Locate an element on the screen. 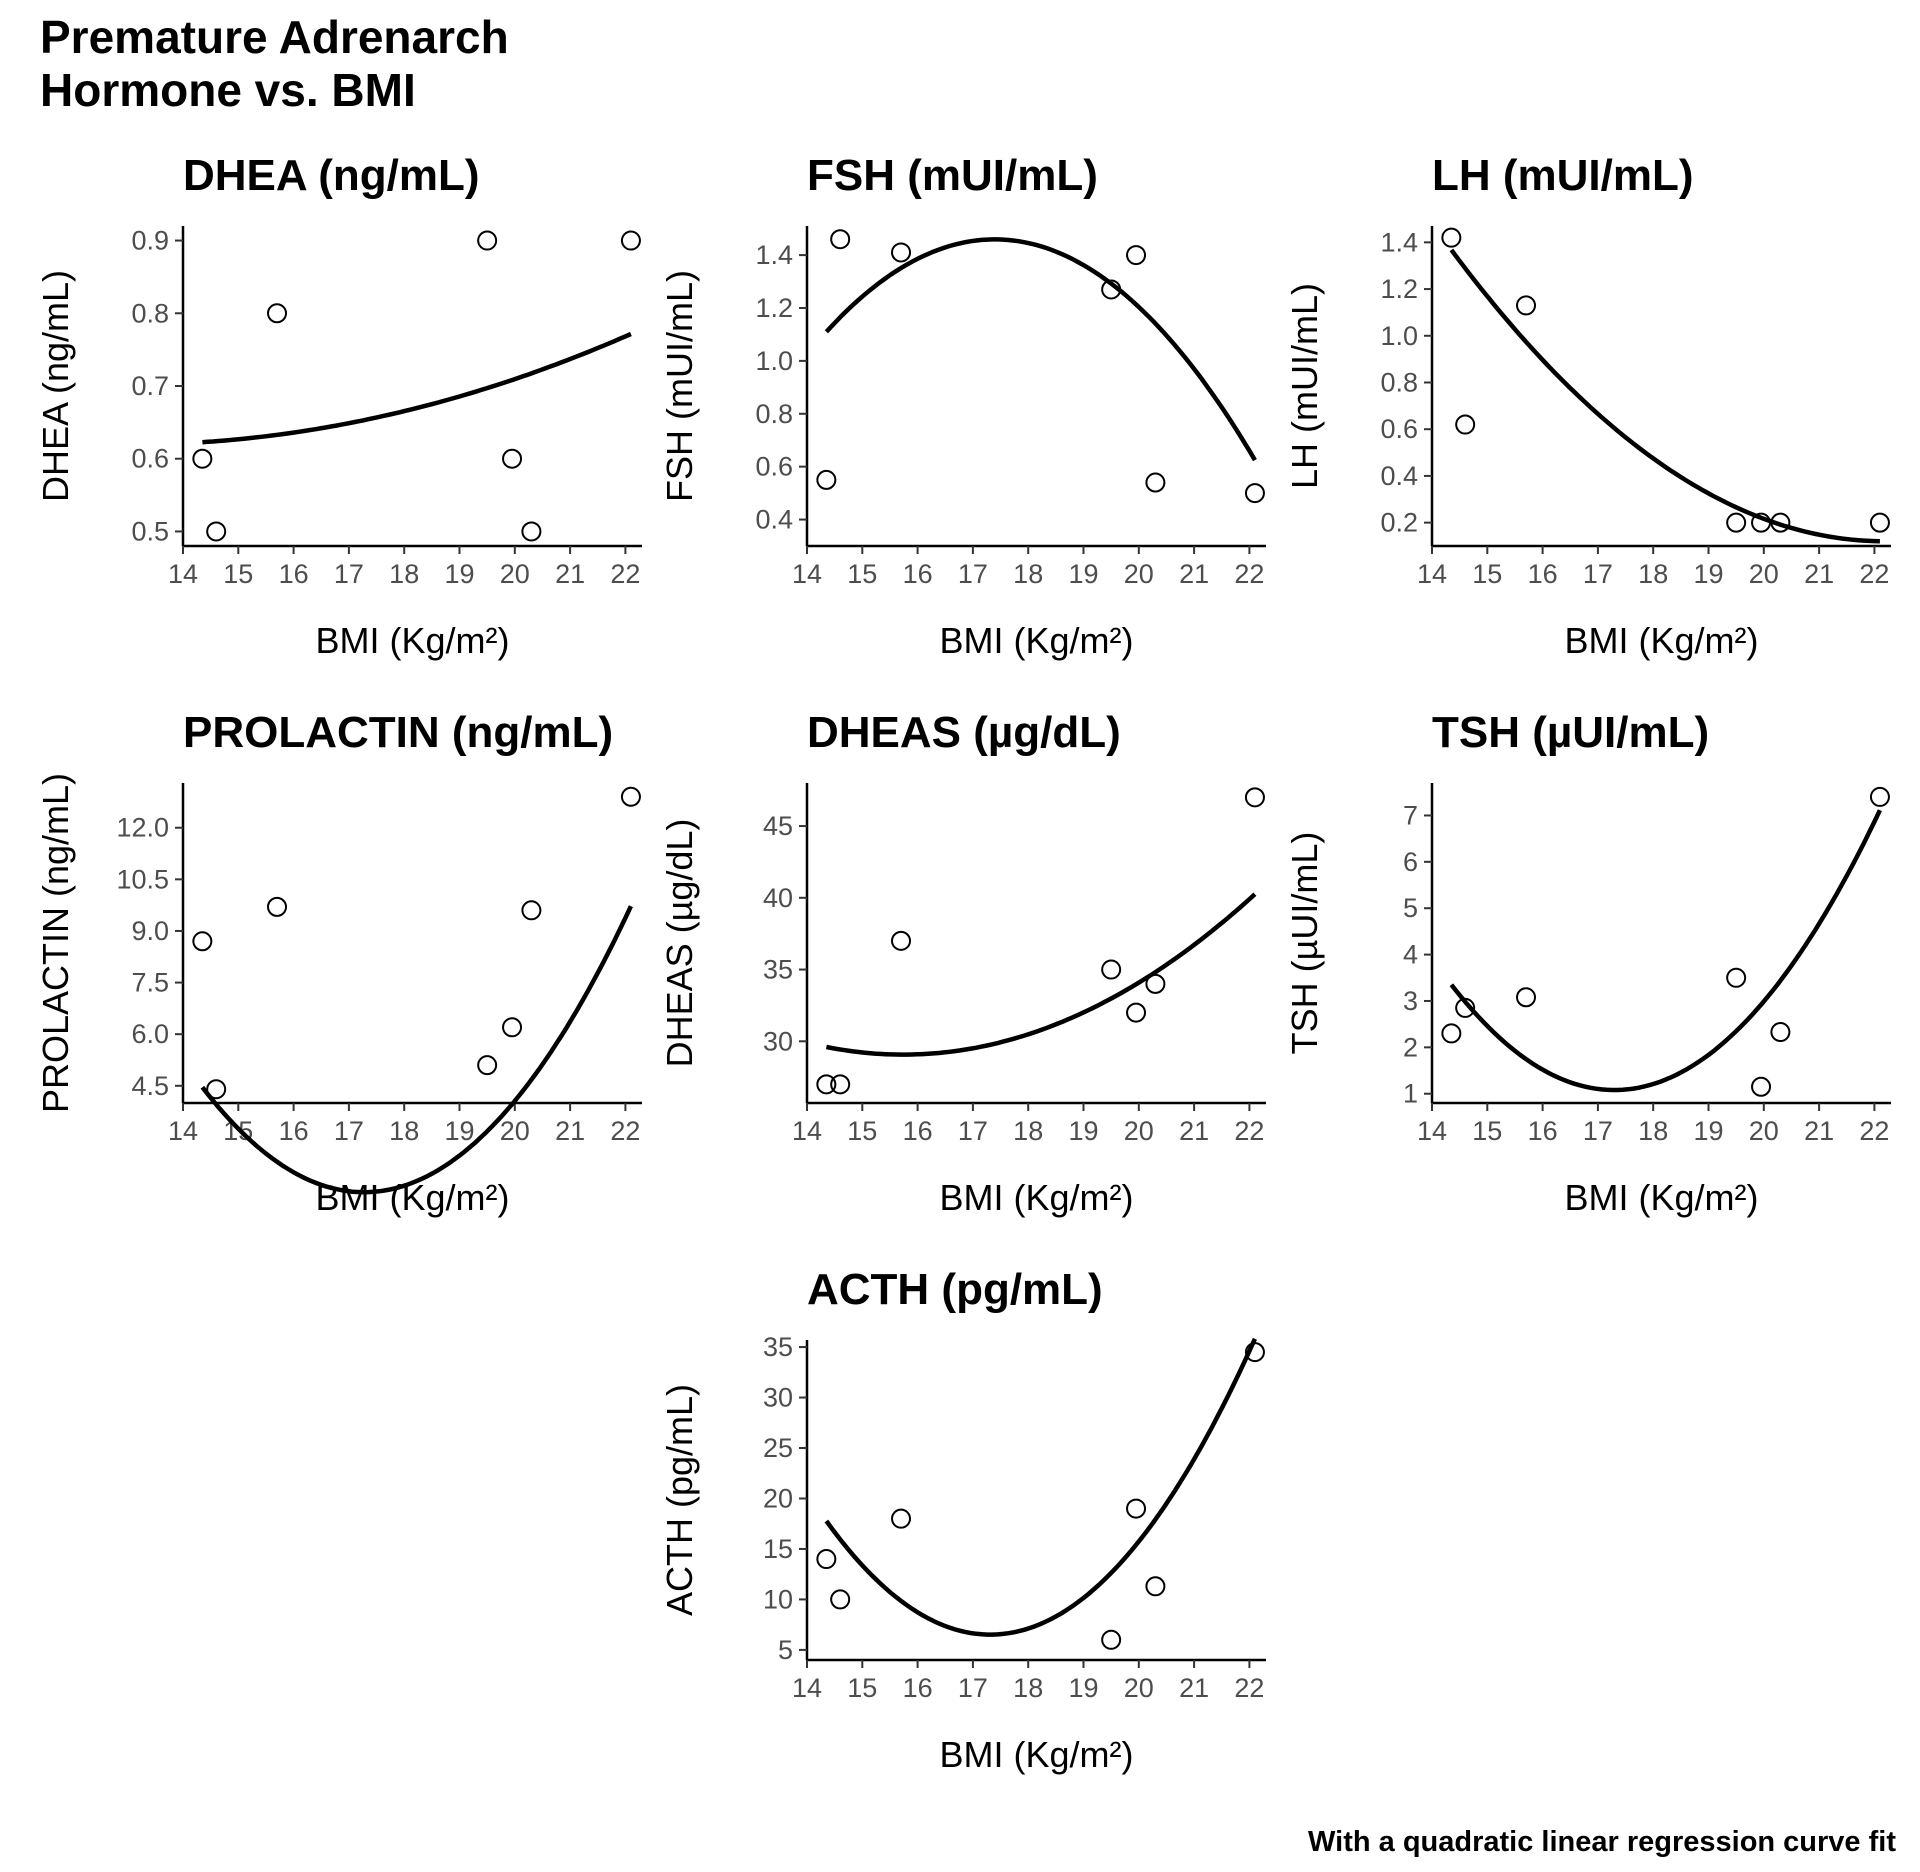 The image size is (1920, 1872). y-axis-title-prolactin: PROLACTIN (ng/mL) is located at coordinates (55, 943).